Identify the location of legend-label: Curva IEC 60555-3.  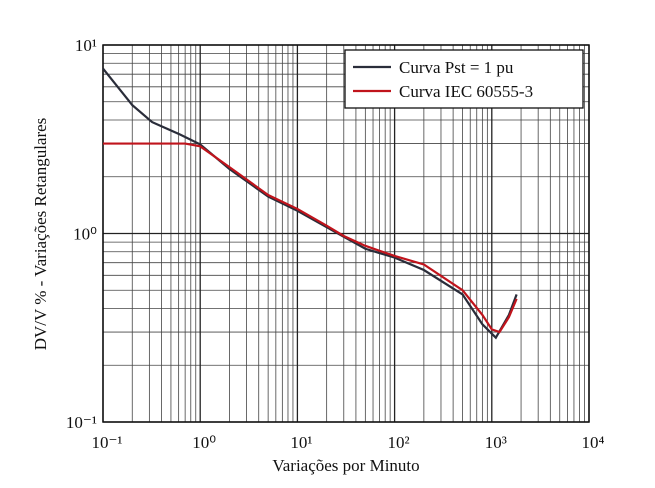
(466, 91).